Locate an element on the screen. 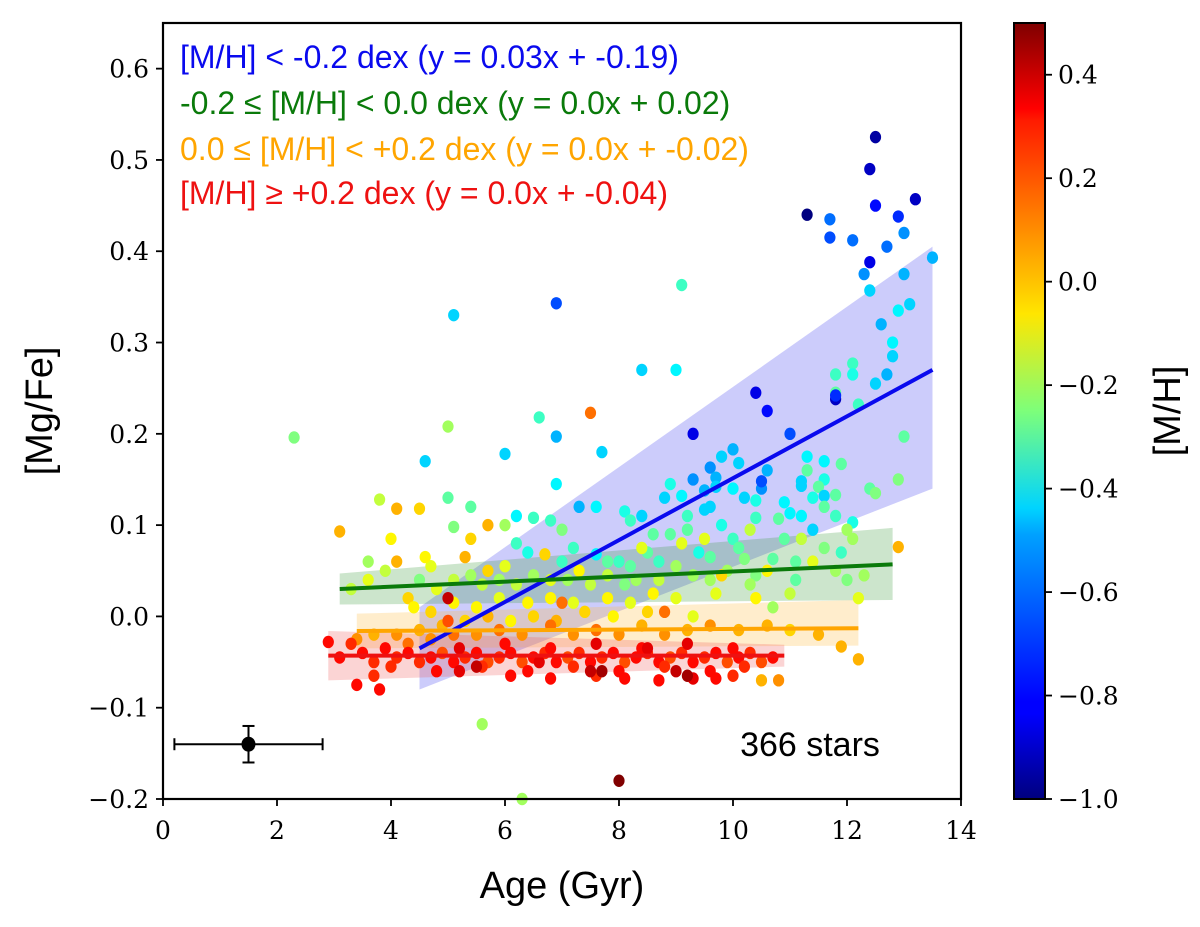 The height and width of the screenshot is (927, 1200). y-tick-label: −0.1 is located at coordinates (118, 708).